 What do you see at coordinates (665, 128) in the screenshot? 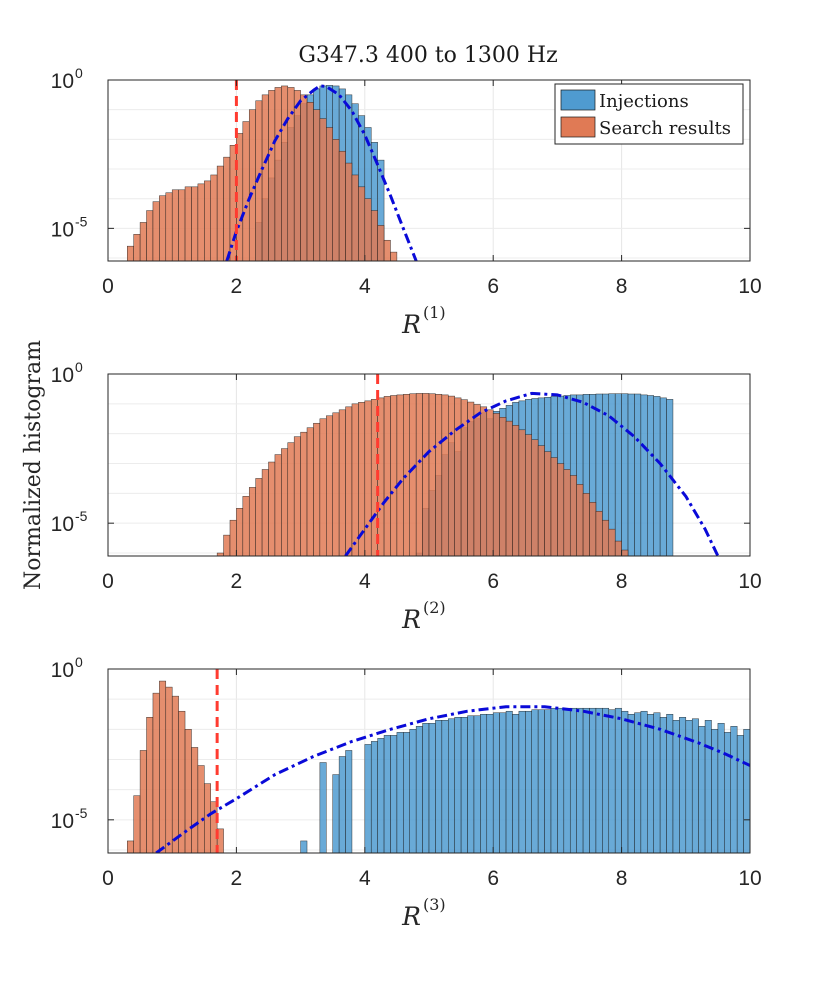
I see `legend-label: Search results` at bounding box center [665, 128].